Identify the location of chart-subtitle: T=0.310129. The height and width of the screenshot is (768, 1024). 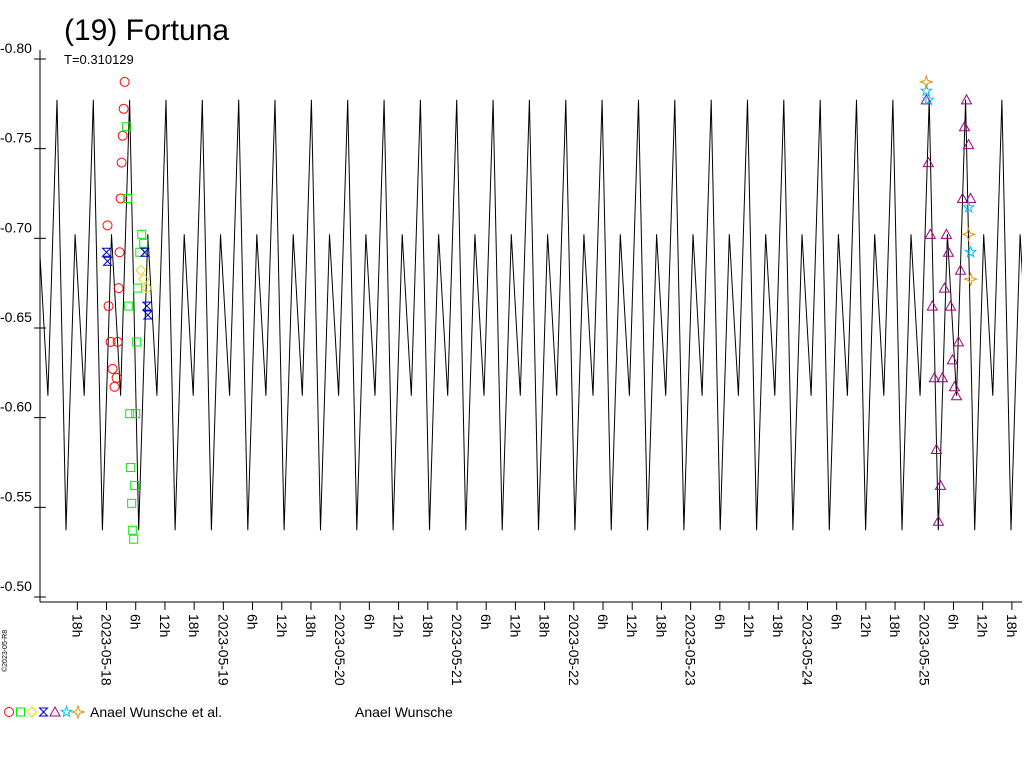
(99, 59).